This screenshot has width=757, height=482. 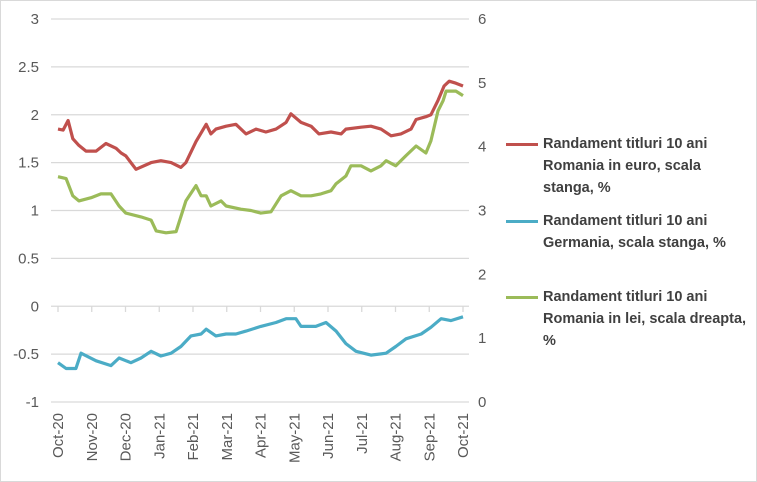 What do you see at coordinates (482, 19) in the screenshot?
I see `right-tick-label: 6` at bounding box center [482, 19].